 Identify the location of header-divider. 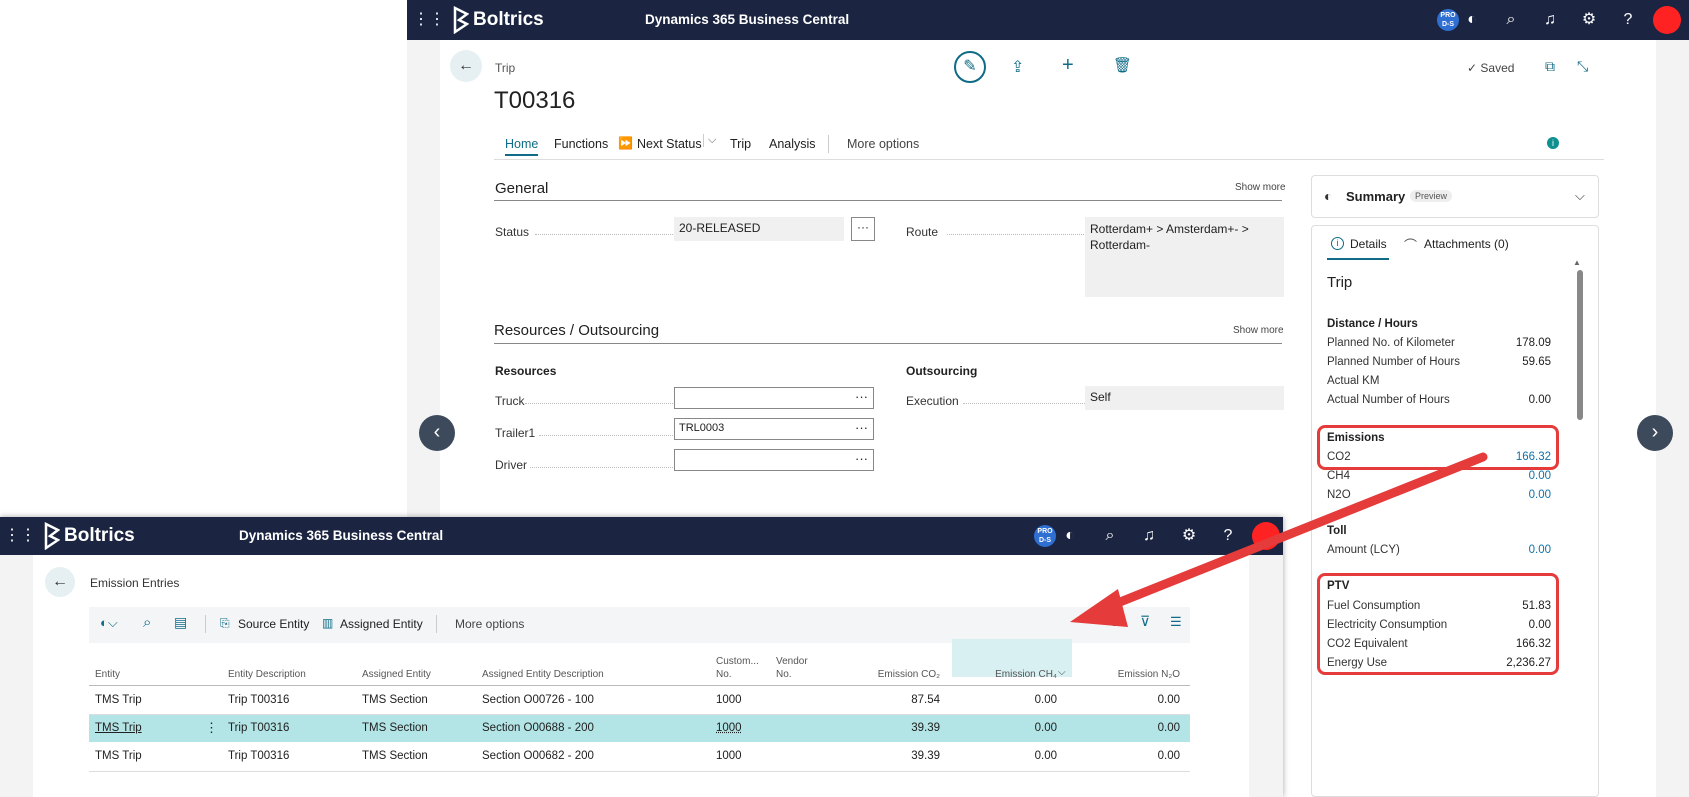
(639, 685).